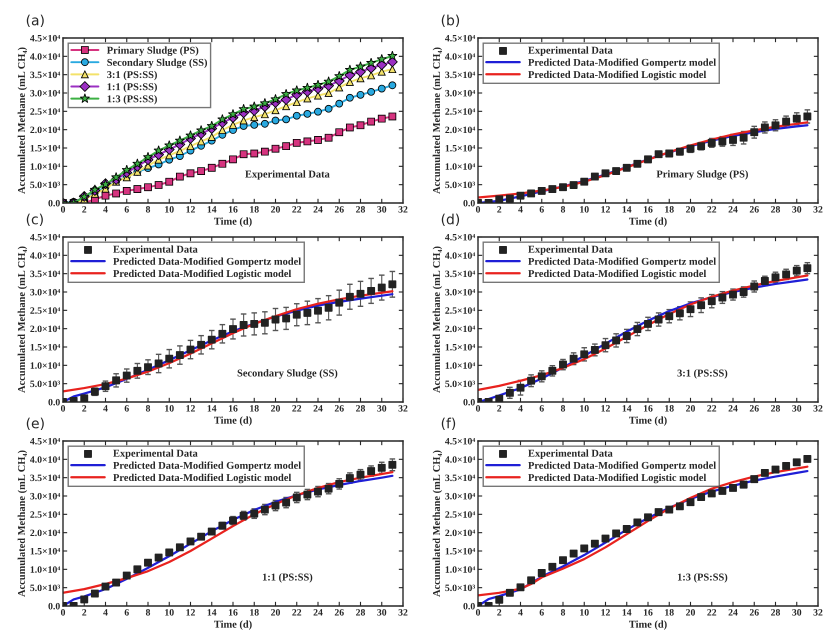  Describe the element at coordinates (233, 209) in the screenshot. I see `x-tick-label: 16` at that location.